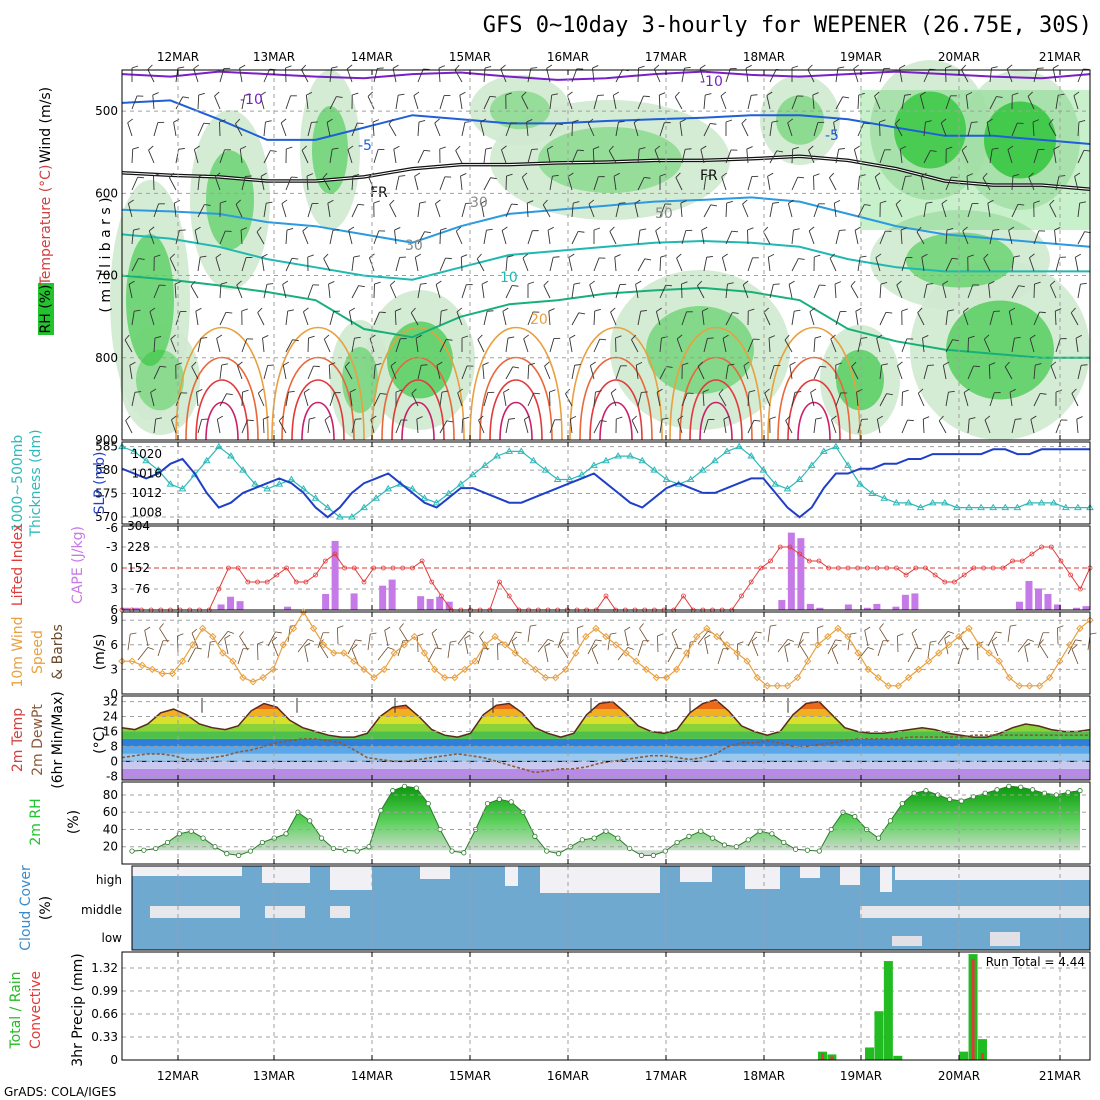  Describe the element at coordinates (606, 172) in the screenshot. I see `freezing-line-core` at that location.